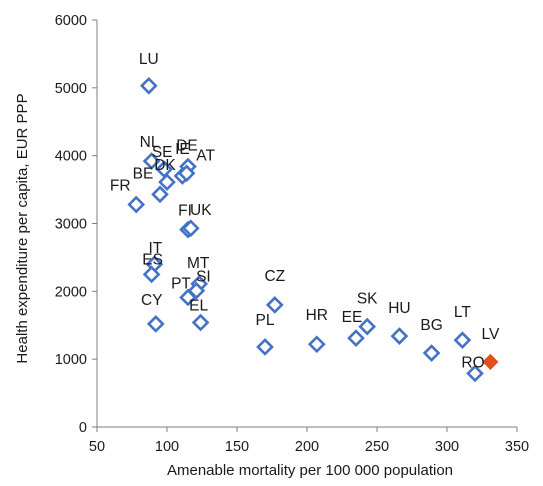  What do you see at coordinates (151, 274) in the screenshot?
I see `data-point-es` at bounding box center [151, 274].